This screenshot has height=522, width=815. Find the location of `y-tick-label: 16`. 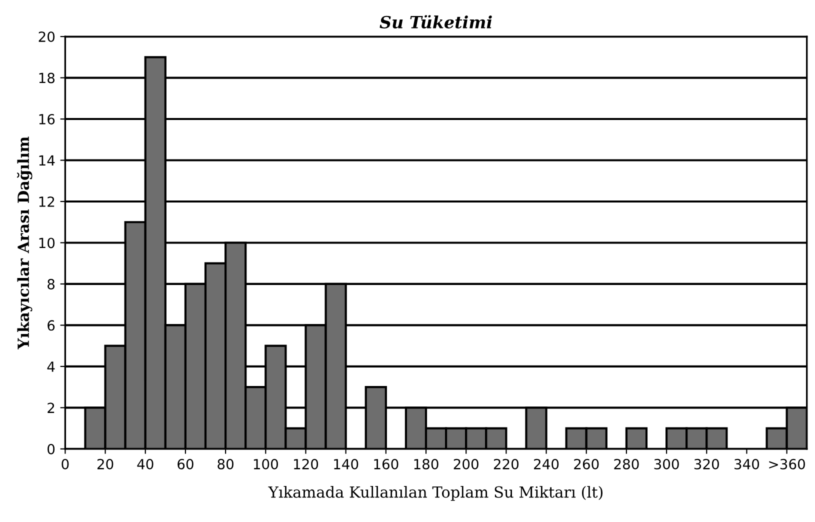

y-tick-label: 16 is located at coordinates (47, 119).